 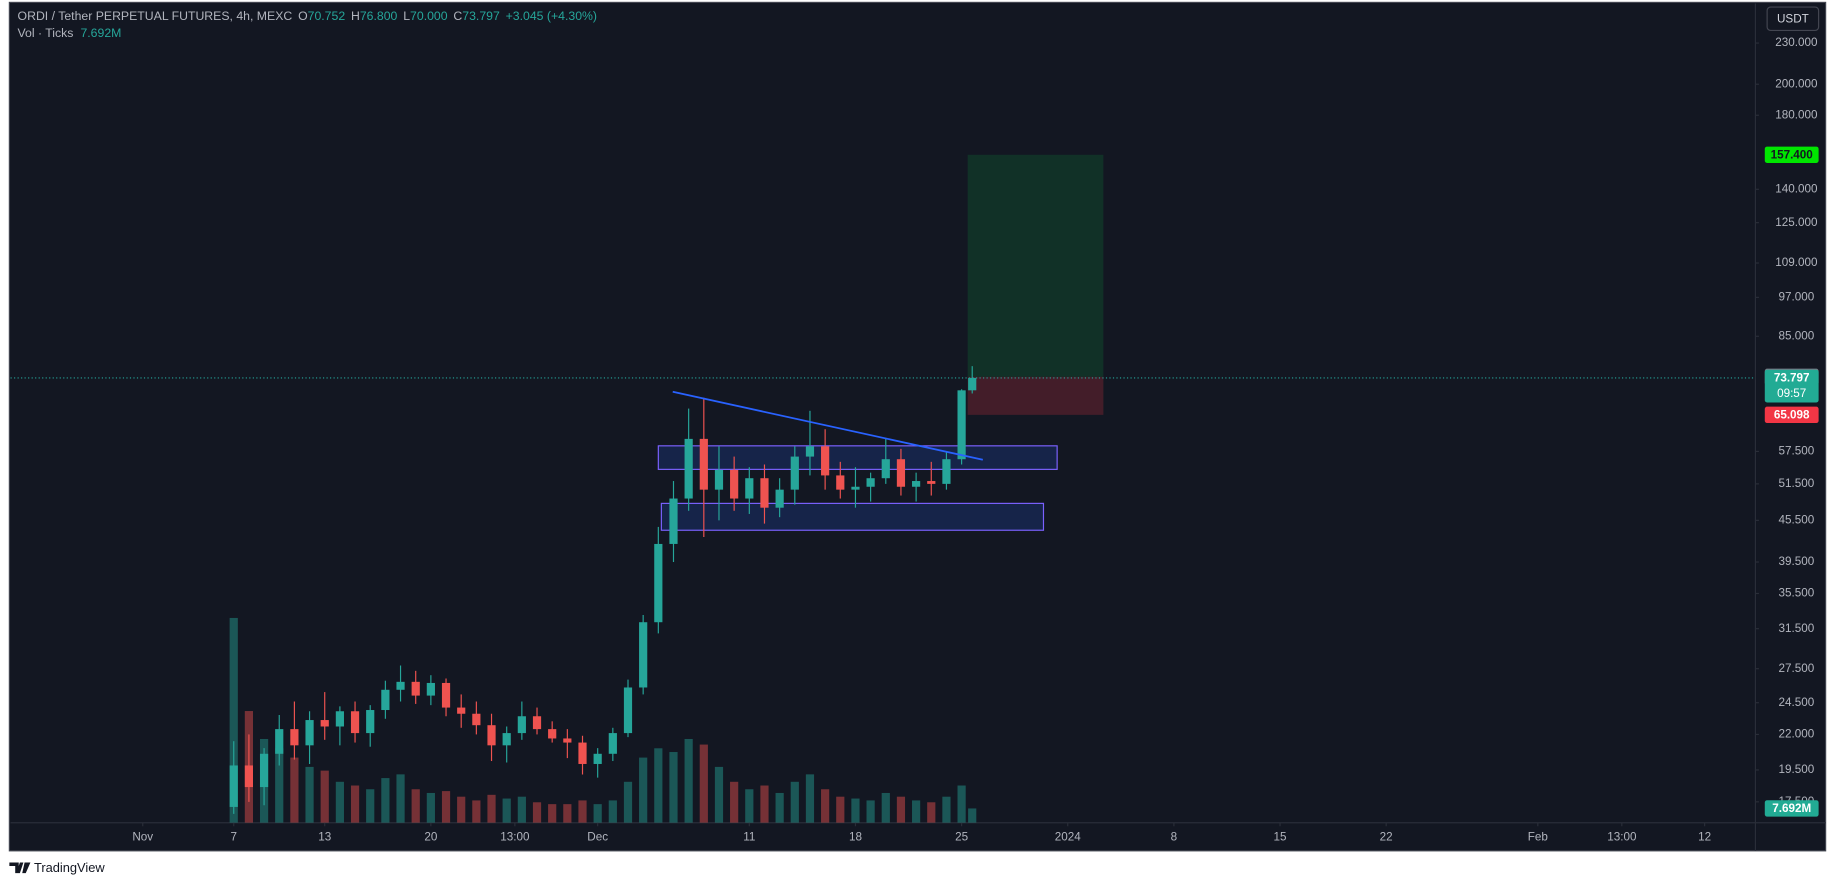 What do you see at coordinates (327, 16) in the screenshot?
I see `ohlc-value: 70.752` at bounding box center [327, 16].